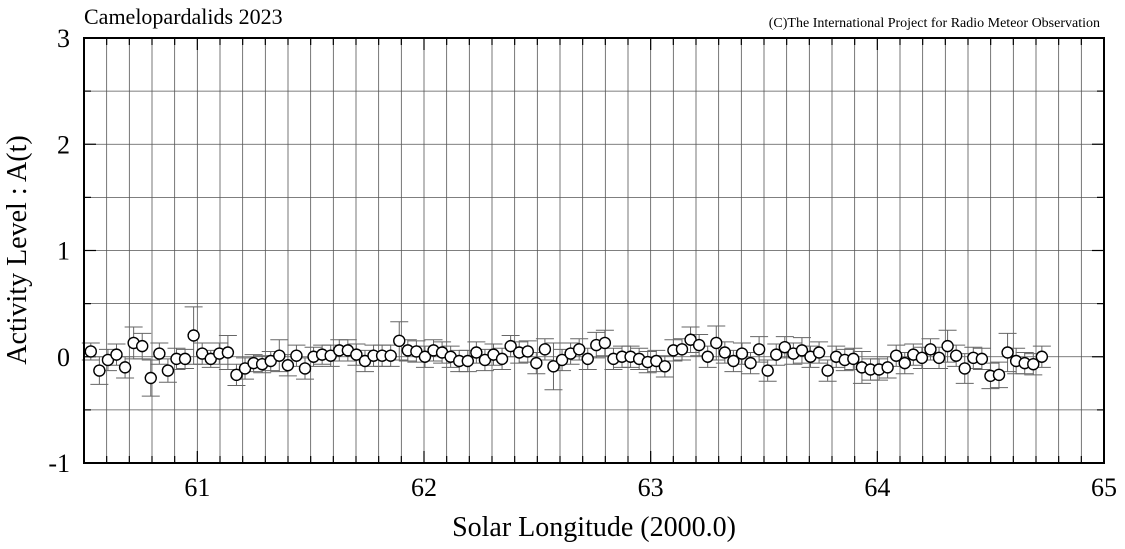 The height and width of the screenshot is (549, 1125). What do you see at coordinates (63, 357) in the screenshot?
I see `y-tick-label: 0` at bounding box center [63, 357].